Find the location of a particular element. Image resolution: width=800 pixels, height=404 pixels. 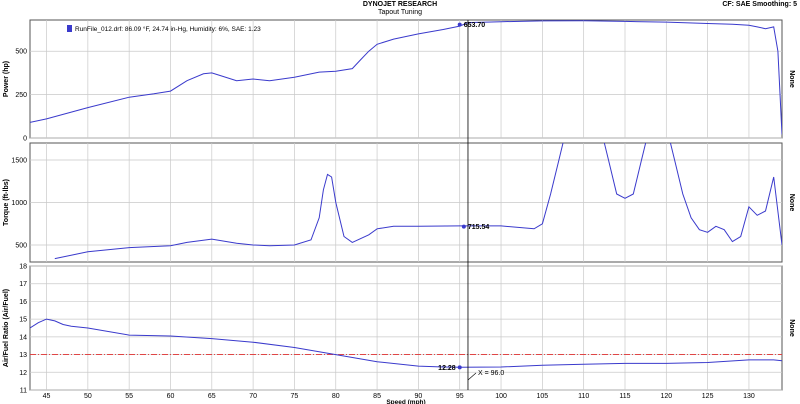

x-tick-label: 90 is located at coordinates (418, 396).